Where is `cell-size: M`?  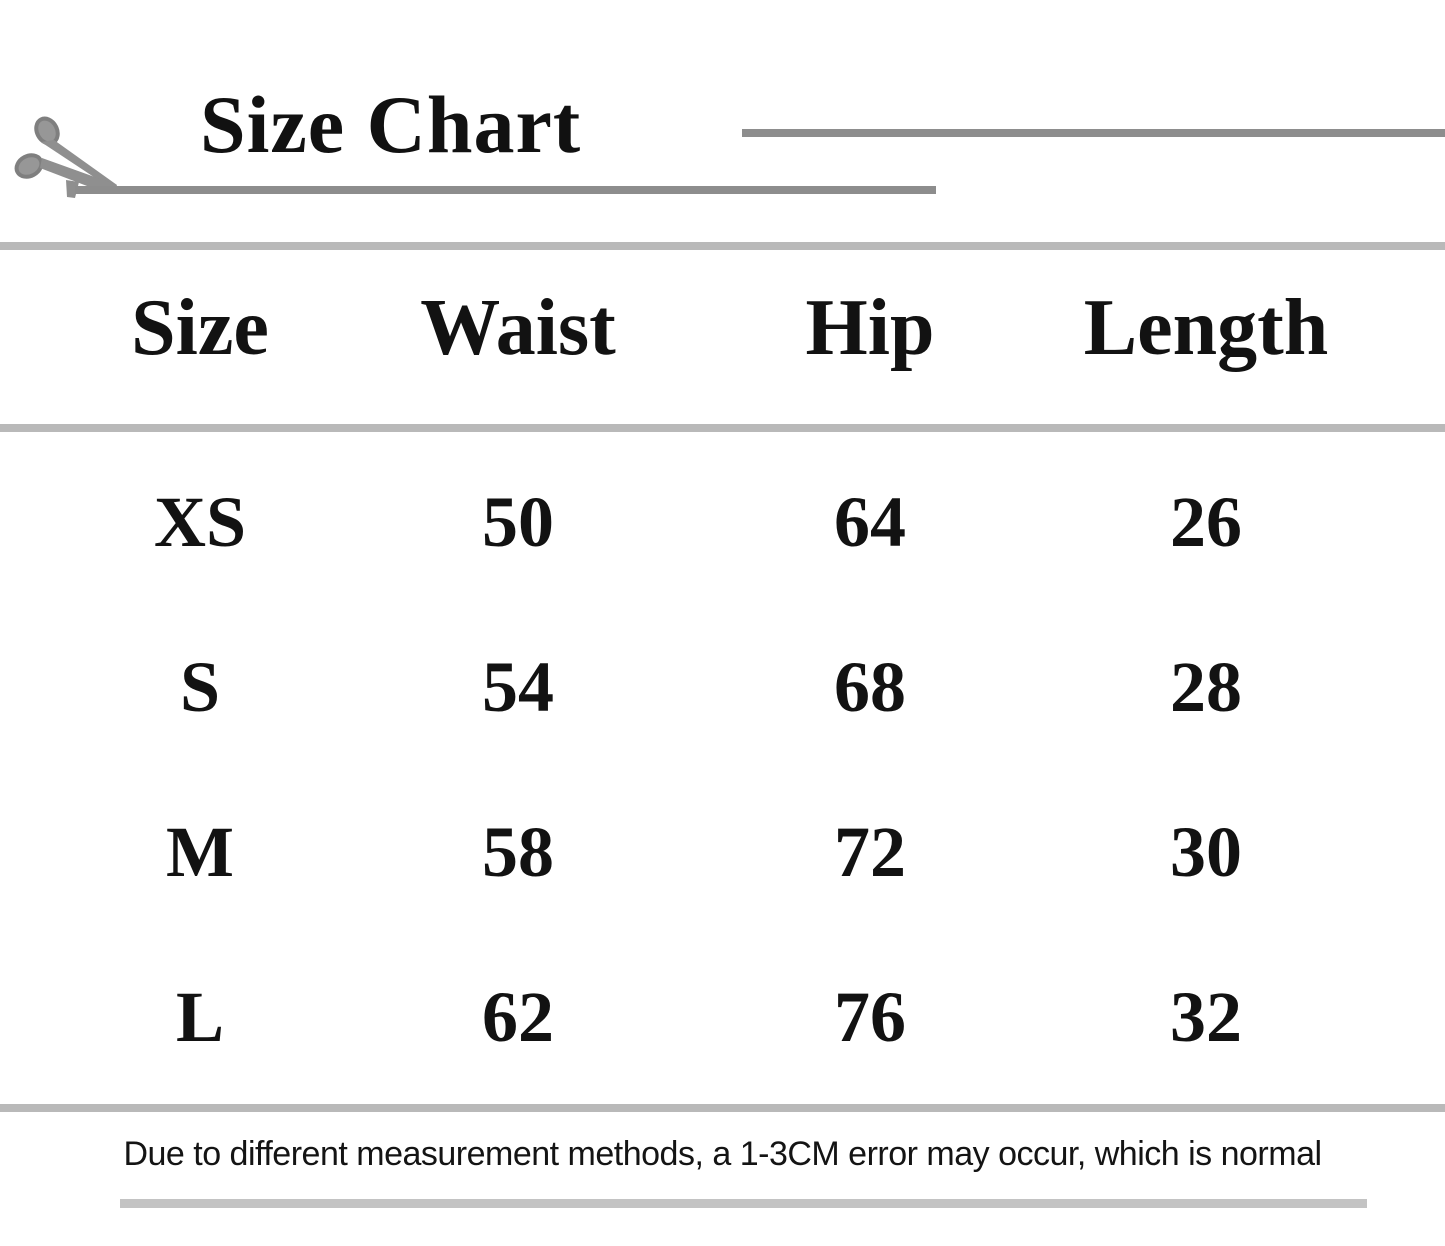
cell-size: M is located at coordinates (200, 852).